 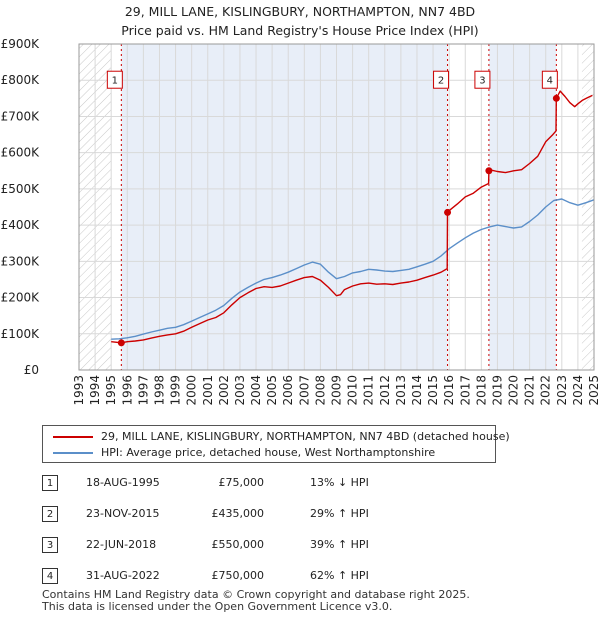 I want to click on sale-price: £550,000, so click(x=238, y=544).